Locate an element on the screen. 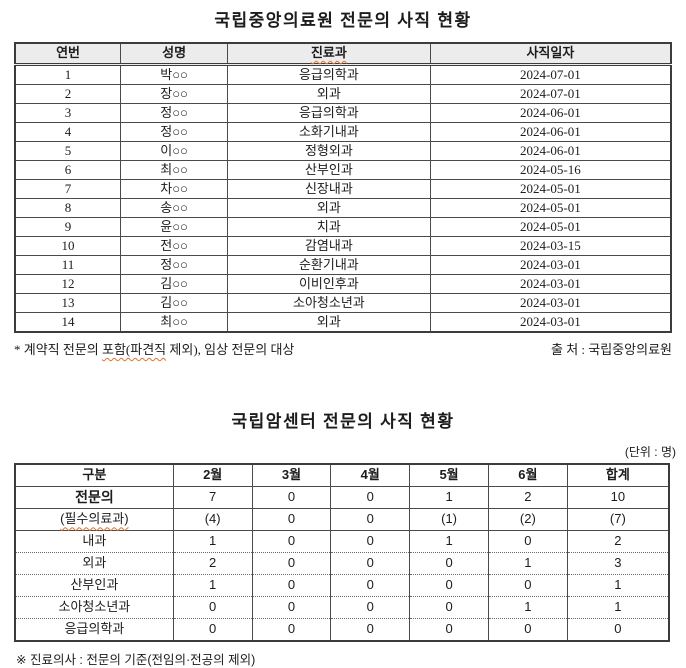 The height and width of the screenshot is (668, 686). cell-row-label: 외과 is located at coordinates (94, 563).